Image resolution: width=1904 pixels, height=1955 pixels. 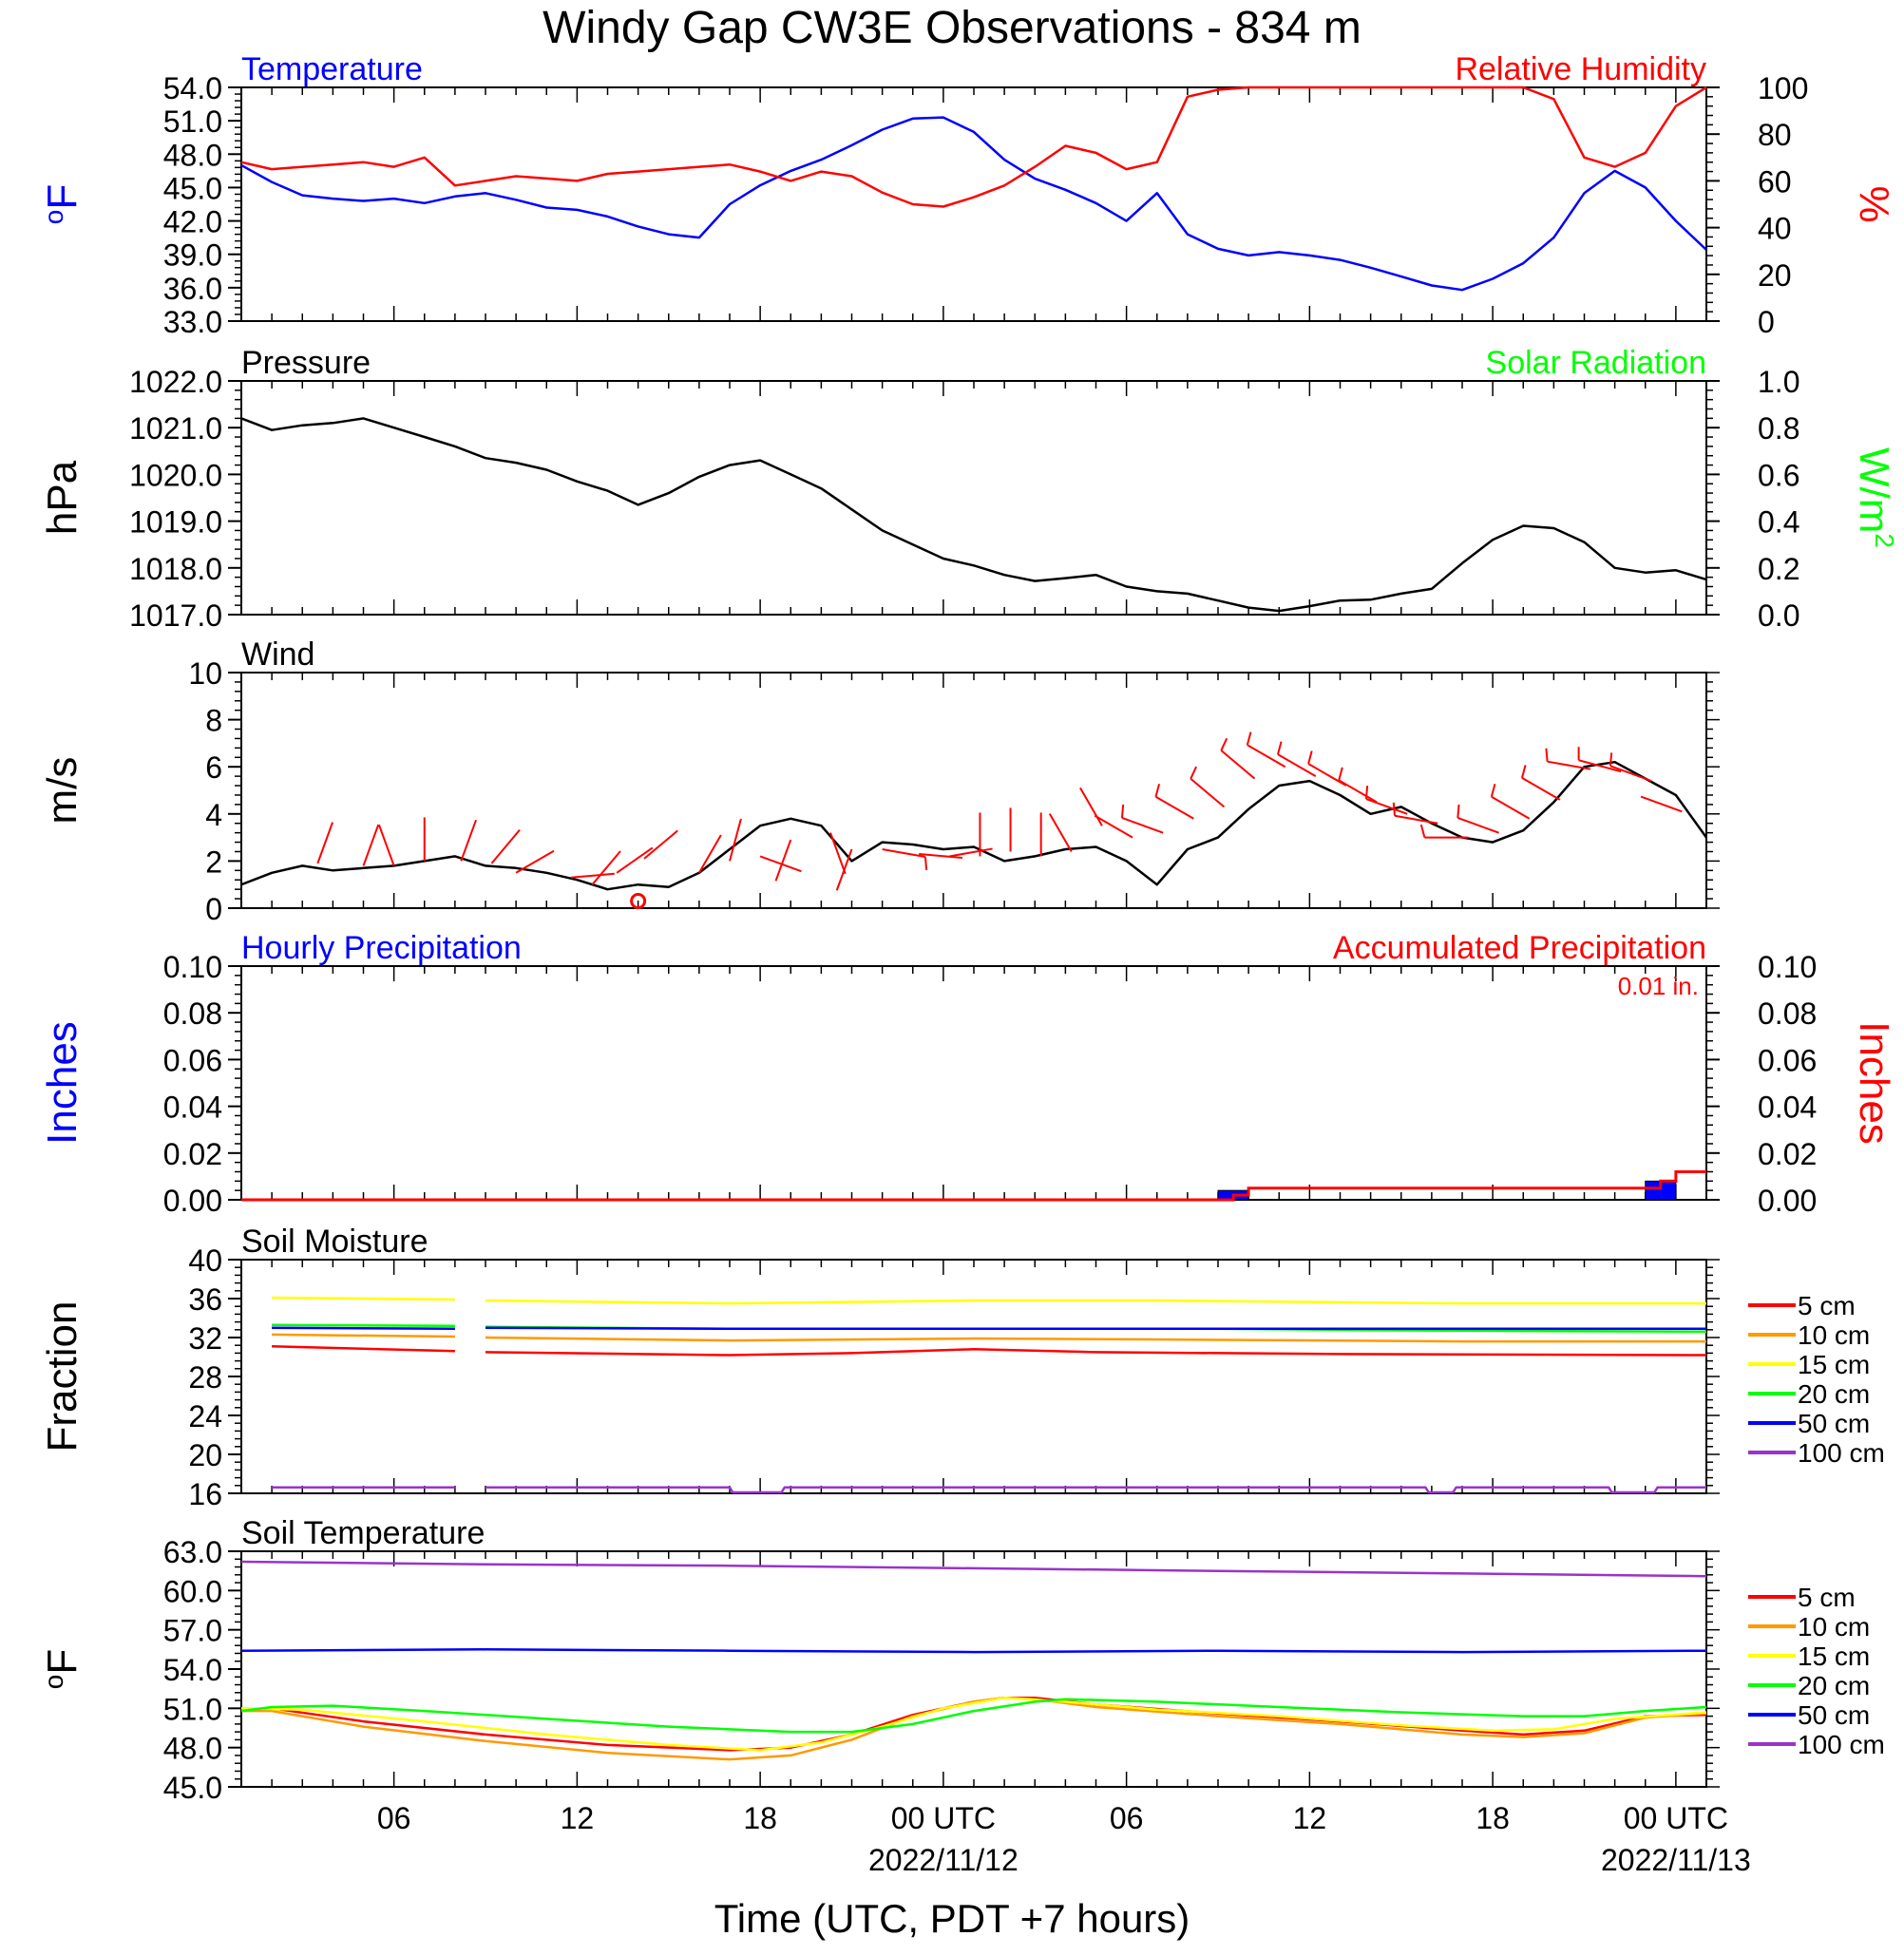 I want to click on y-axis-label-left: Inches, so click(x=62, y=1083).